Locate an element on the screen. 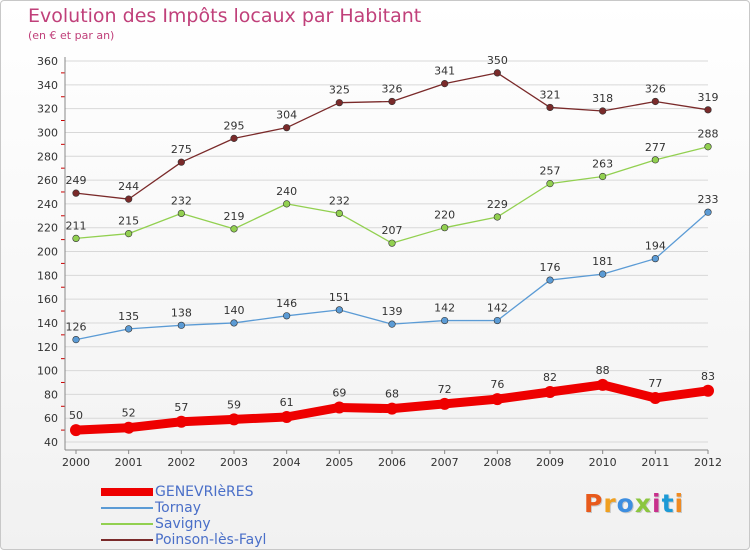 The width and height of the screenshot is (750, 550). data-label: 50 is located at coordinates (76, 415).